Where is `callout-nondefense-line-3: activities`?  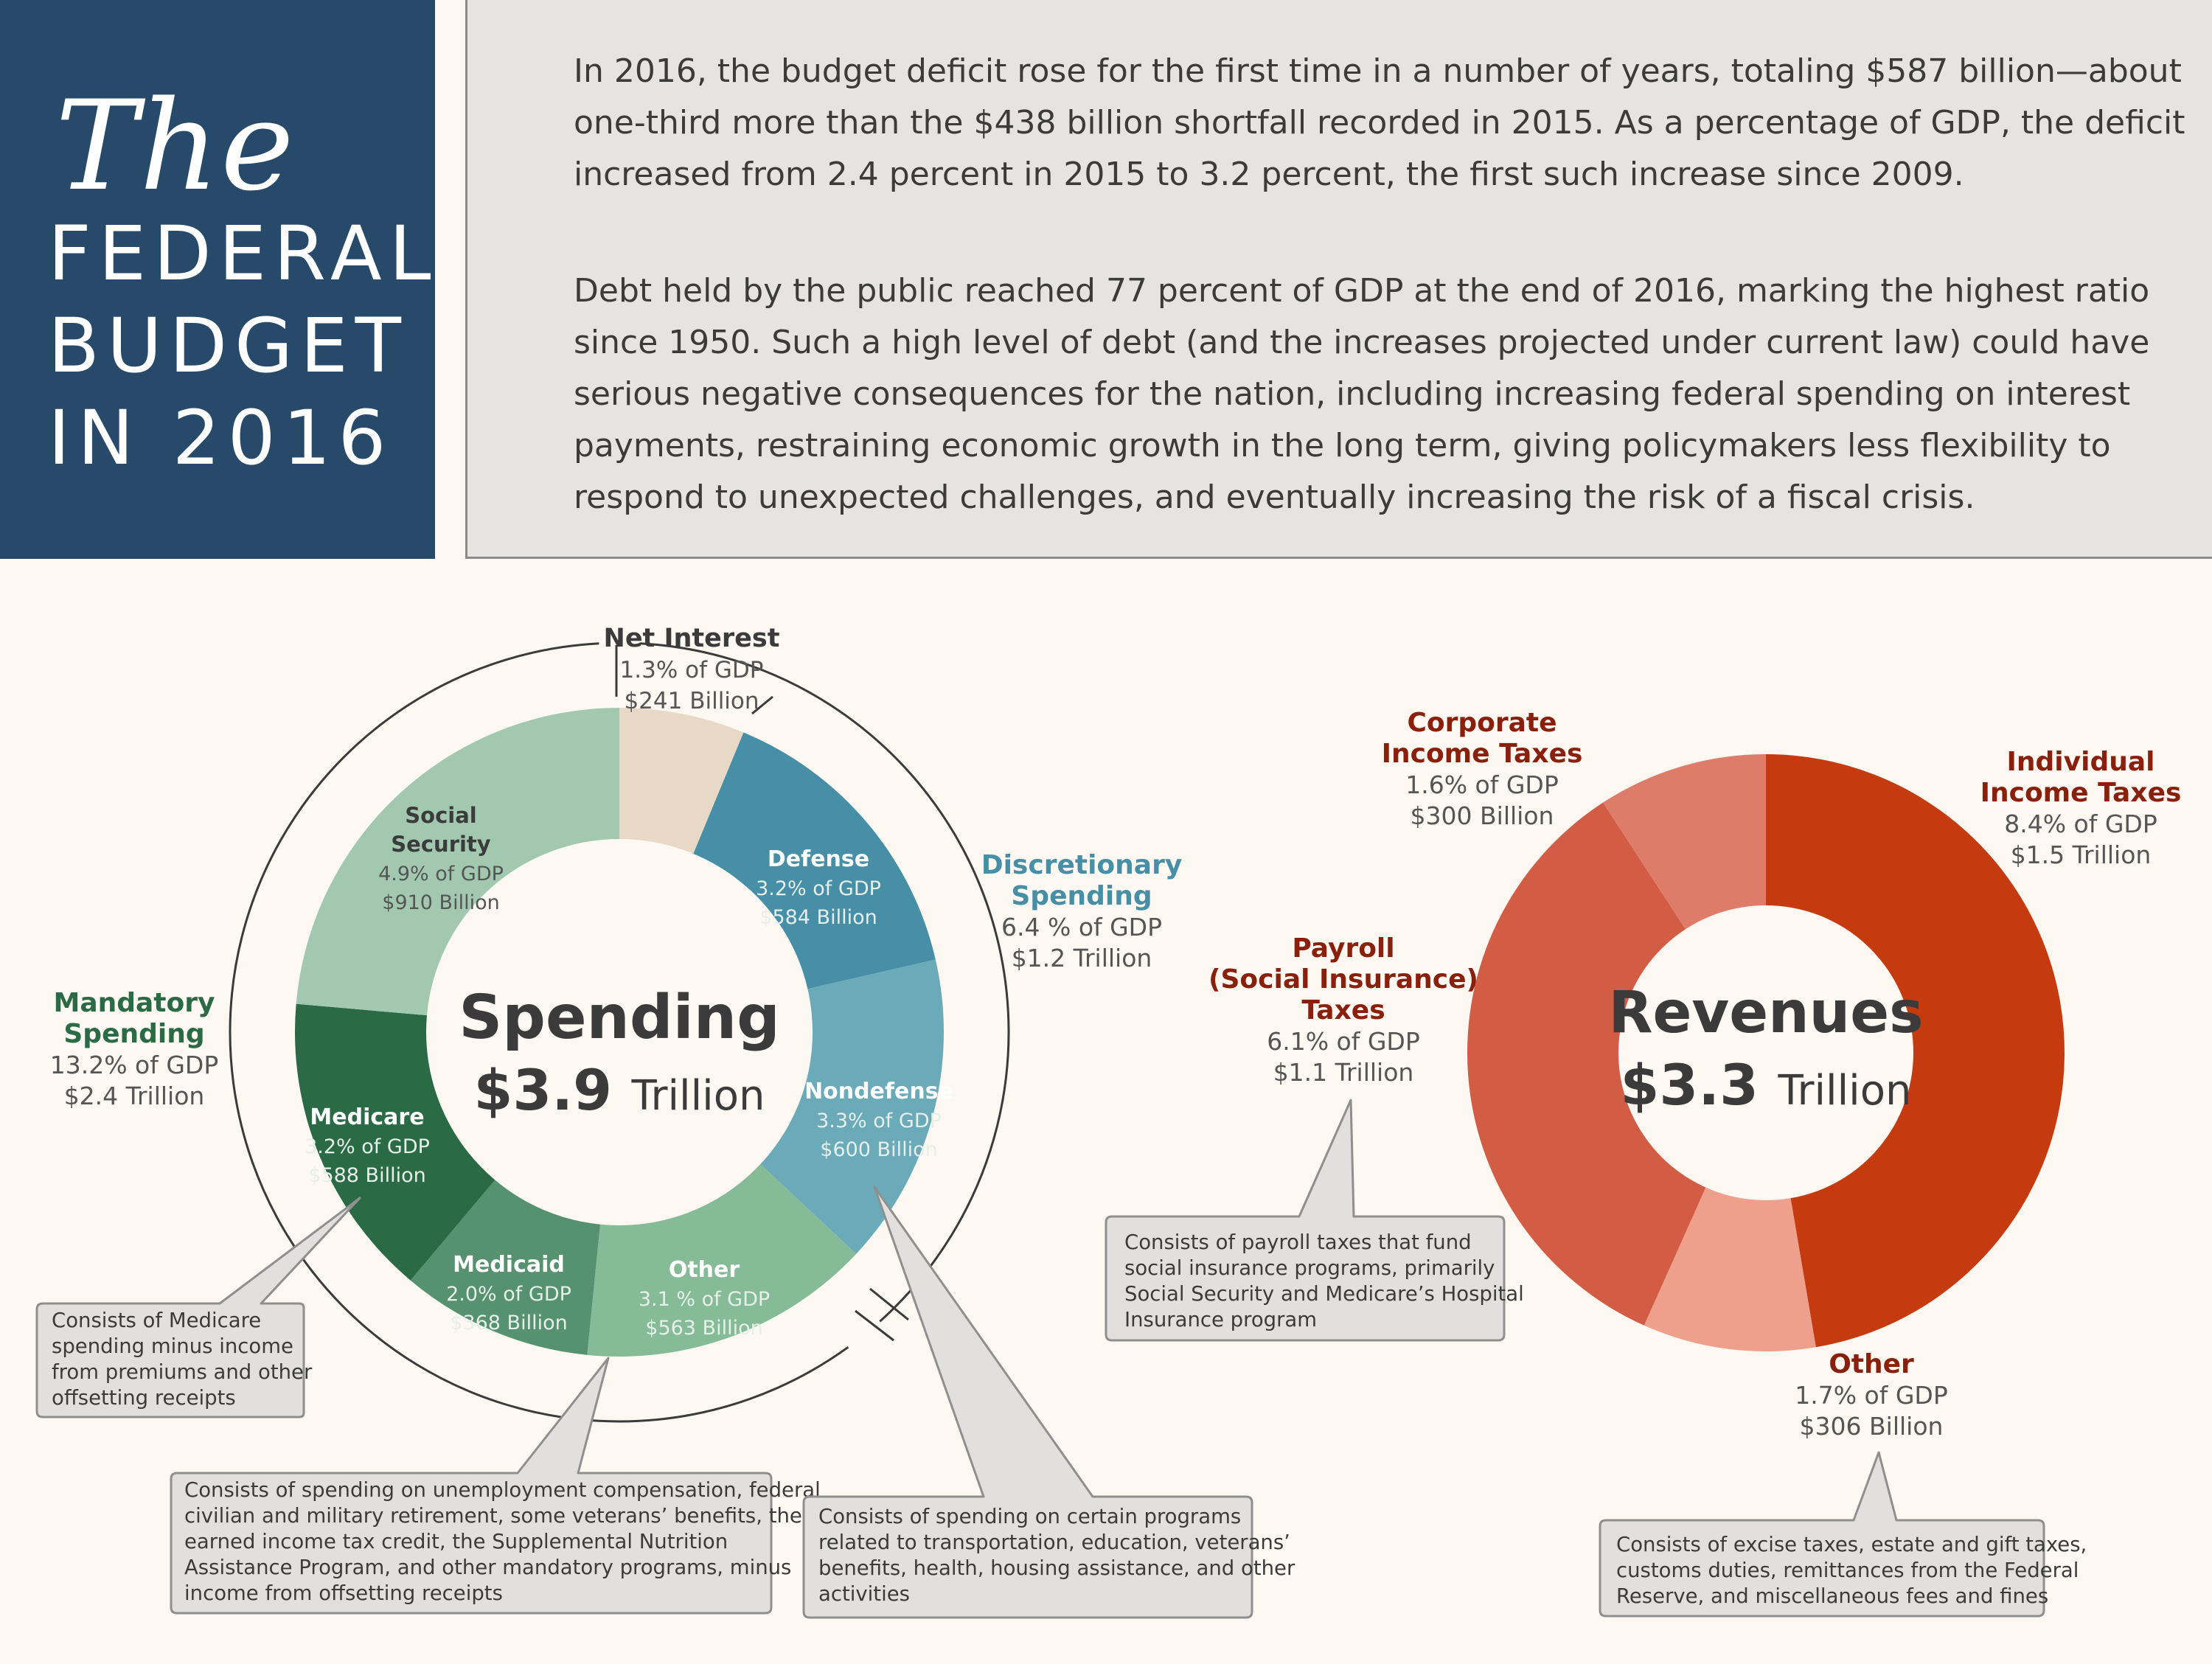 callout-nondefense-line-3: activities is located at coordinates (864, 1594).